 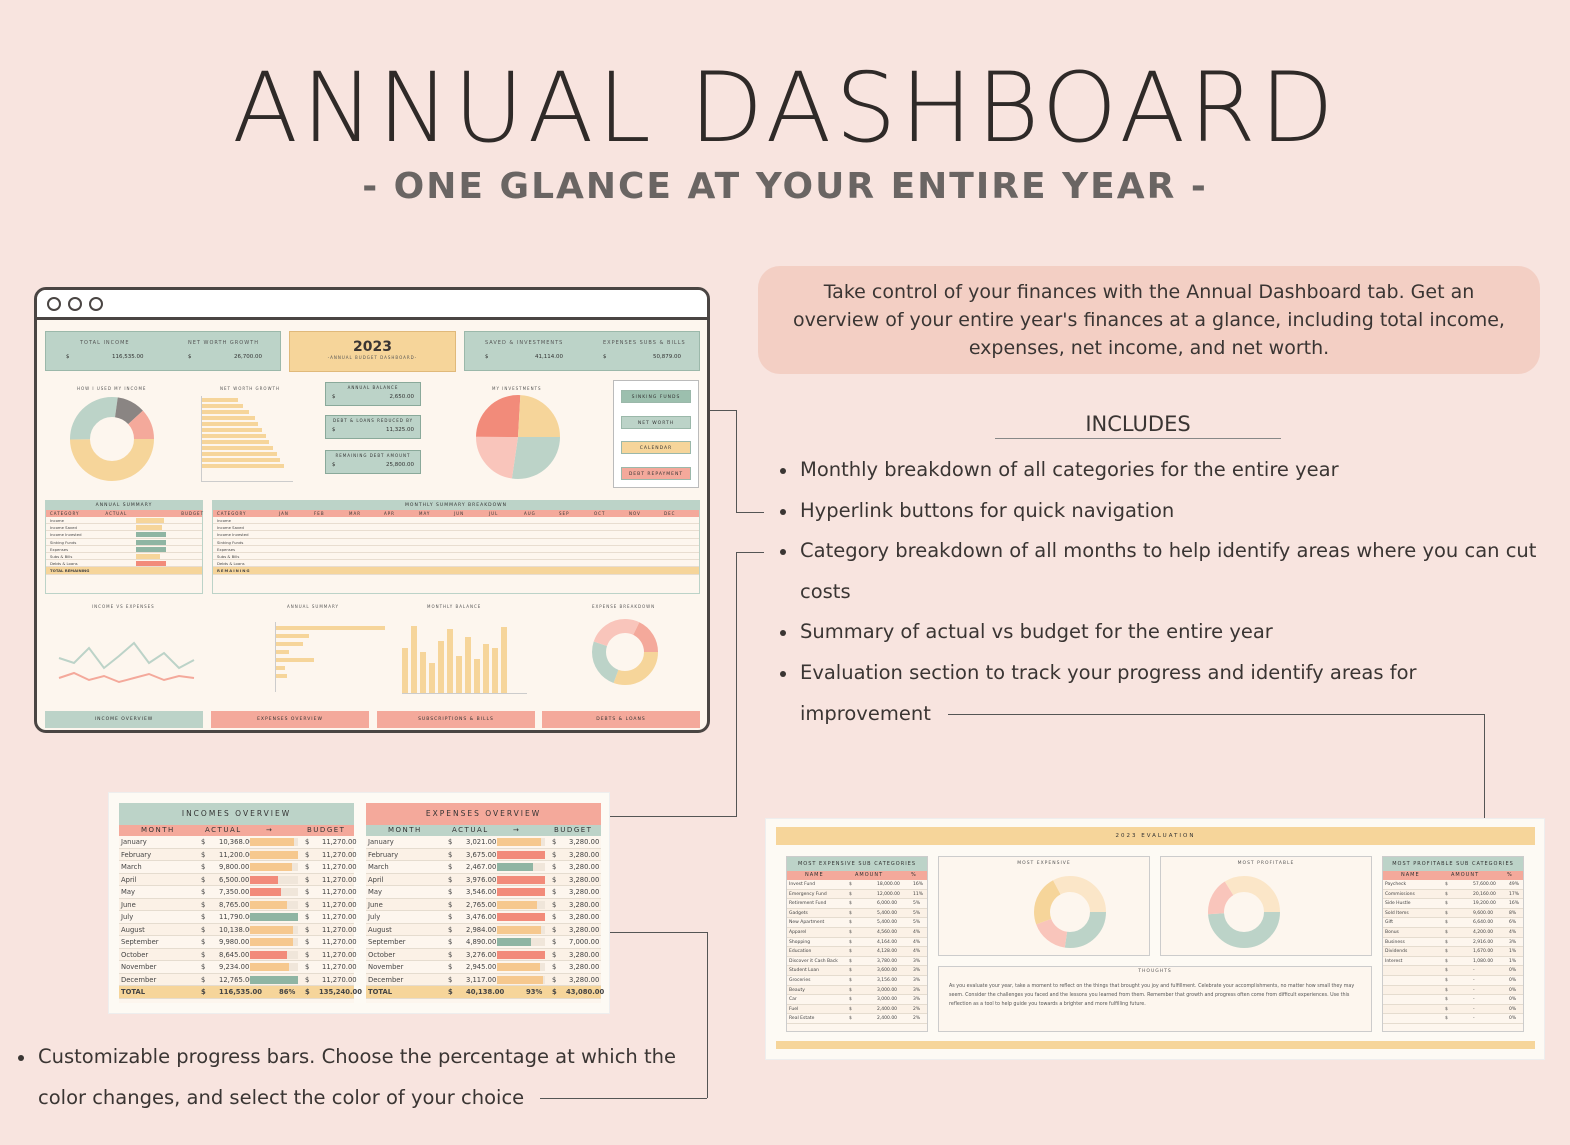 I want to click on month-cell: March, so click(x=131, y=867).